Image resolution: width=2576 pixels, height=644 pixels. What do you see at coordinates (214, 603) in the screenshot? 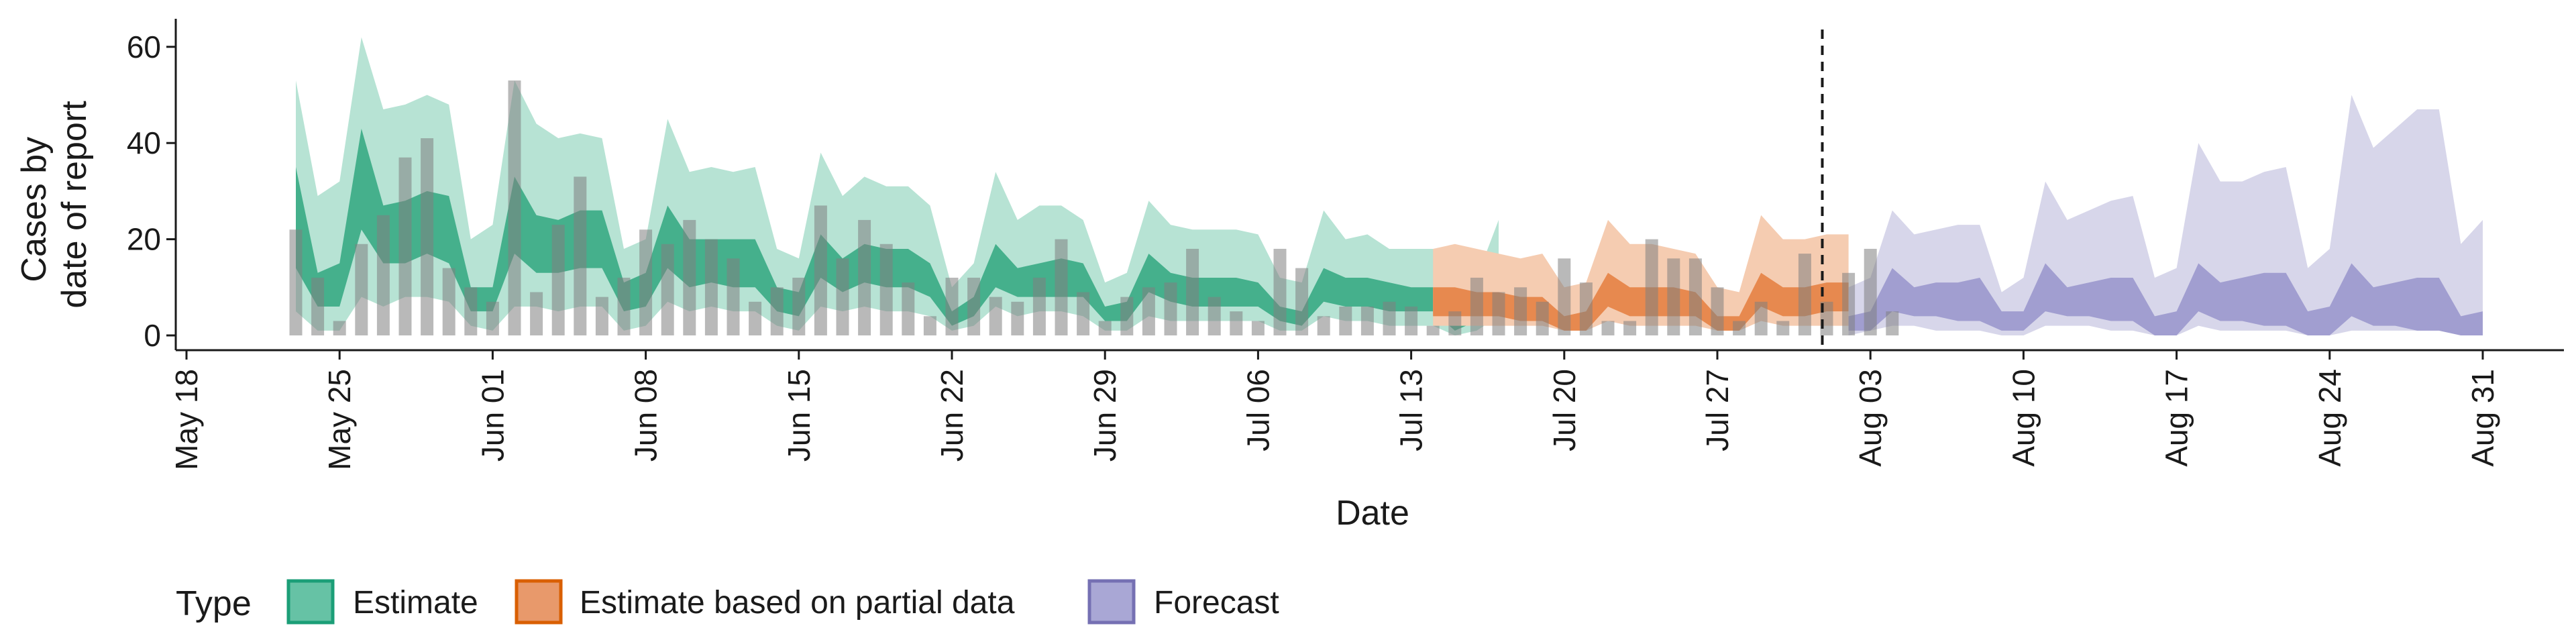
I see `legend-title: Type` at bounding box center [214, 603].